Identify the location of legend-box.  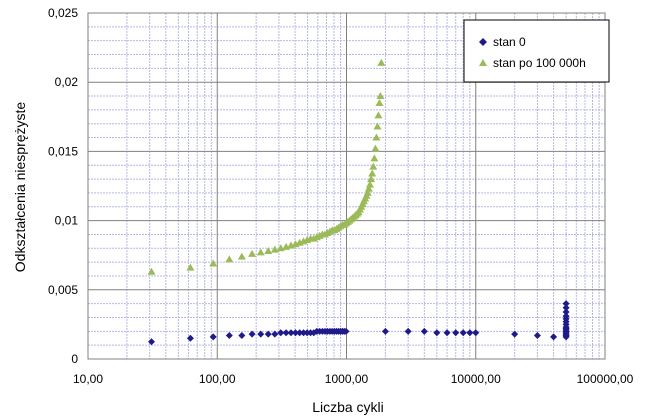
(536, 51).